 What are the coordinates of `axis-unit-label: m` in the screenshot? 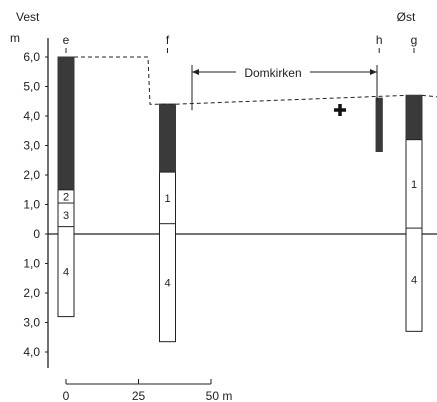 It's located at (15, 38).